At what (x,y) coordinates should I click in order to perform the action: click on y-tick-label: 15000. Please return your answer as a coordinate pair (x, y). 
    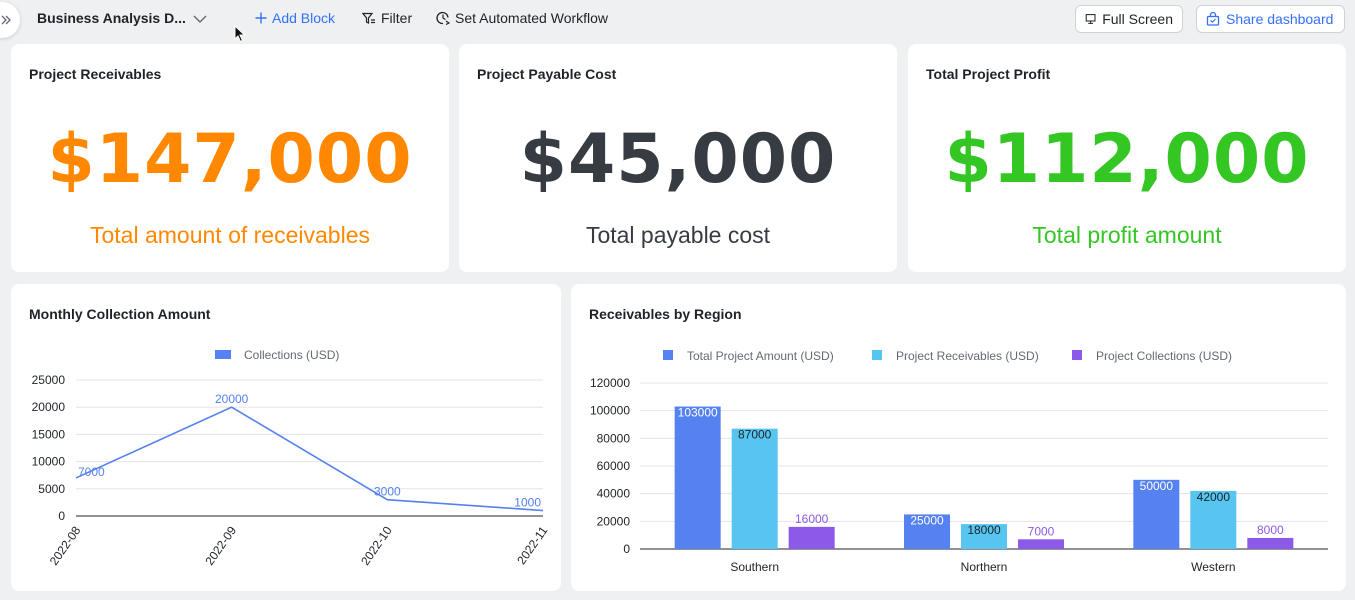
    Looking at the image, I should click on (49, 434).